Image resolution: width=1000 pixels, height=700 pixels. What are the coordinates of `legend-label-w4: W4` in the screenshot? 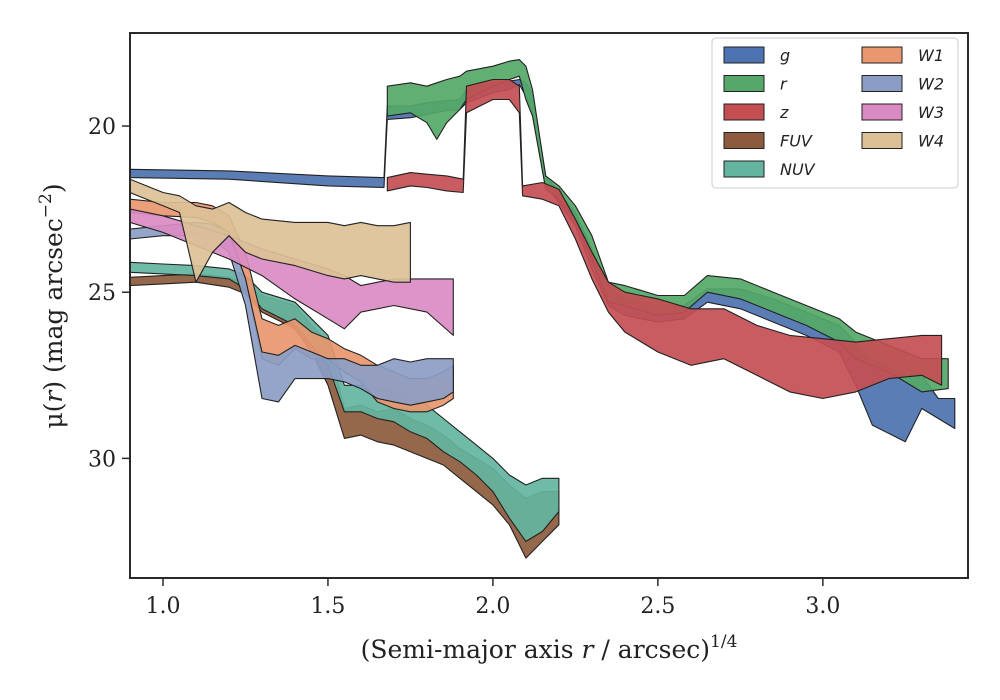 It's located at (931, 141).